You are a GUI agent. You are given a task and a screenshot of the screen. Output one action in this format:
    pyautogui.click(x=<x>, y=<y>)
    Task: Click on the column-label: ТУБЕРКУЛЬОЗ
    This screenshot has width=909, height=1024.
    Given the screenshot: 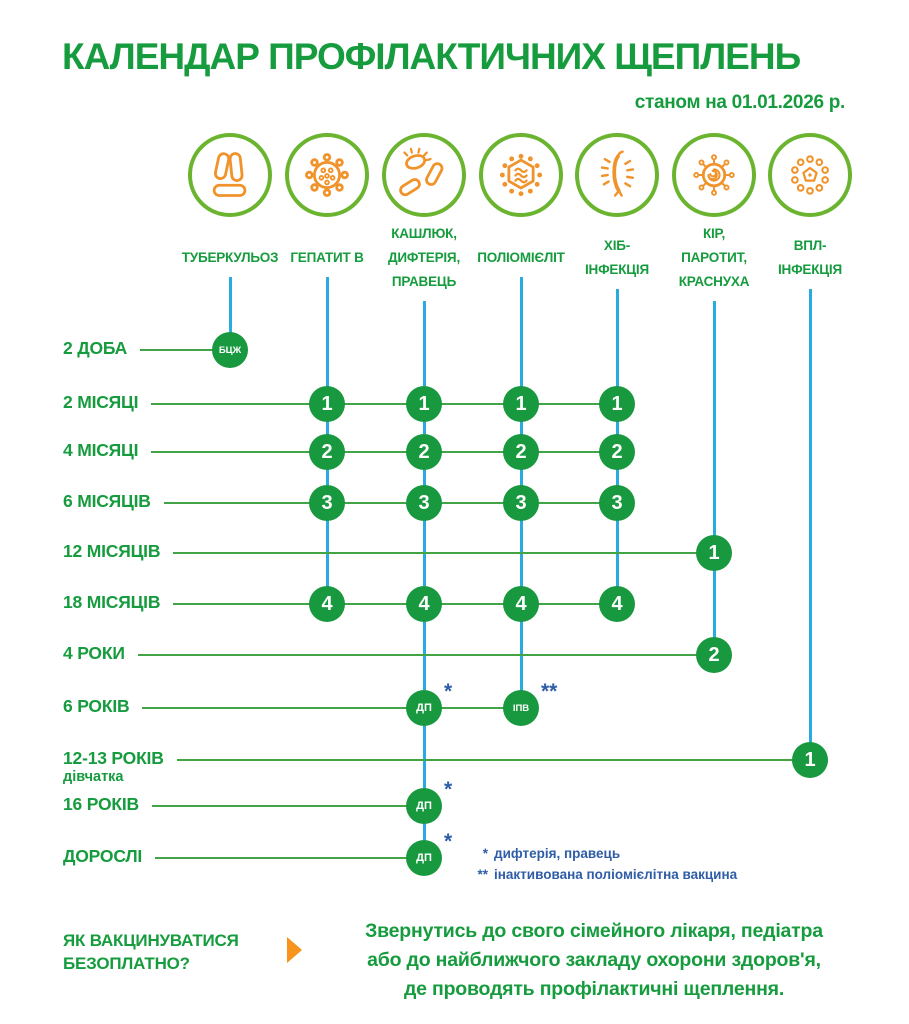 What is the action you would take?
    pyautogui.click(x=230, y=258)
    